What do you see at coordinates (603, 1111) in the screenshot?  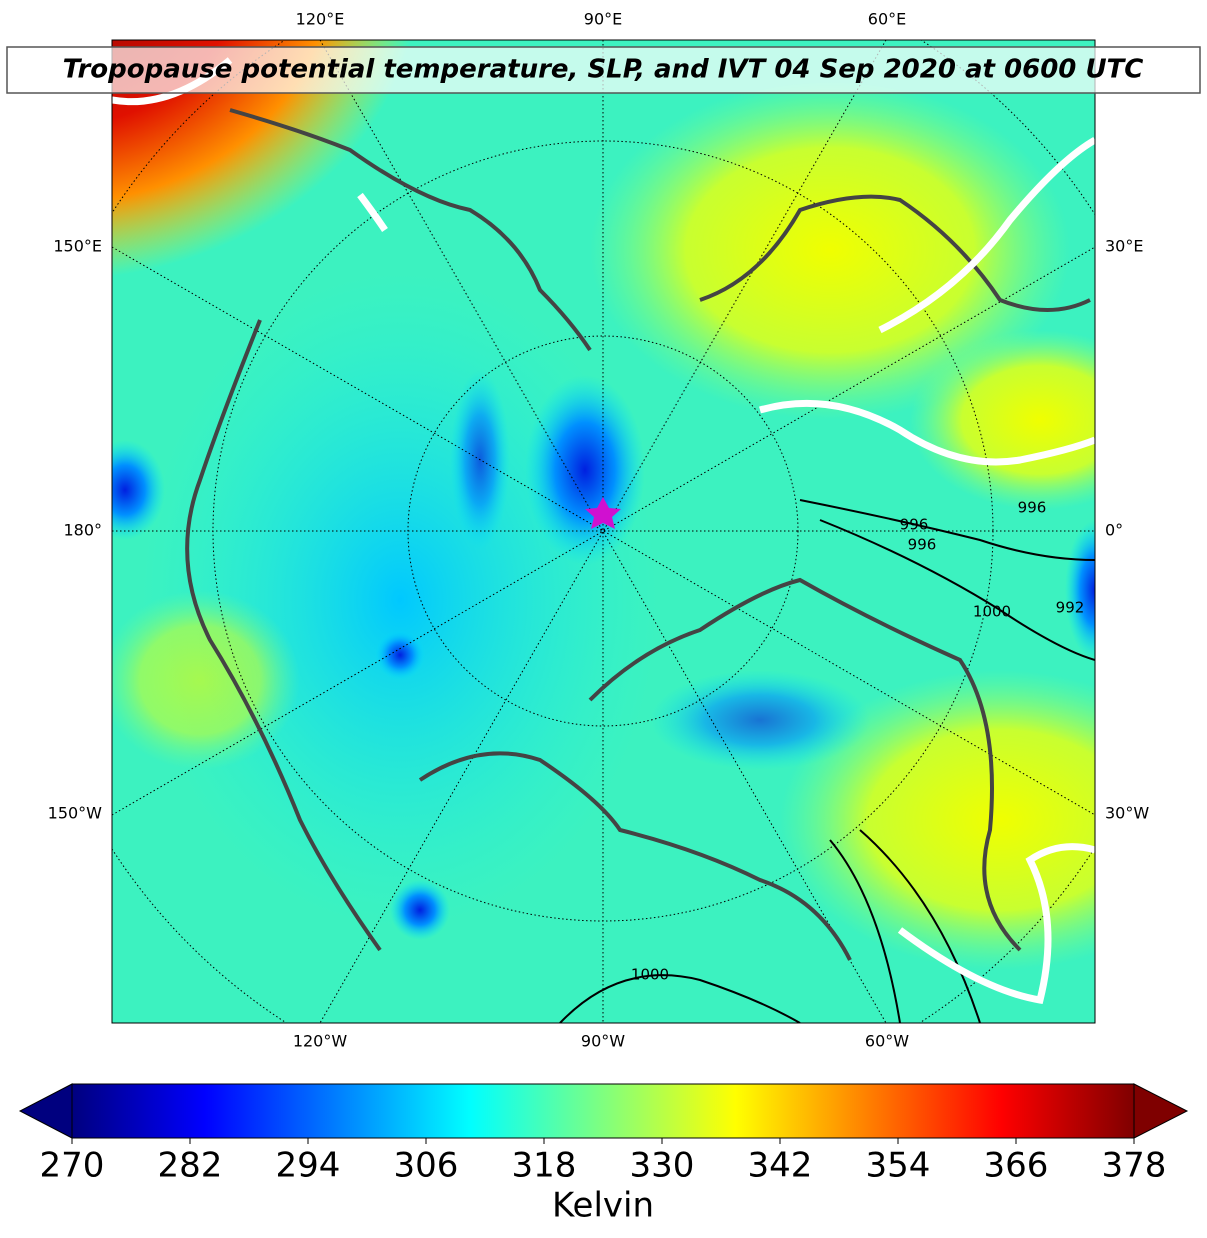 I see `colorbar-body` at bounding box center [603, 1111].